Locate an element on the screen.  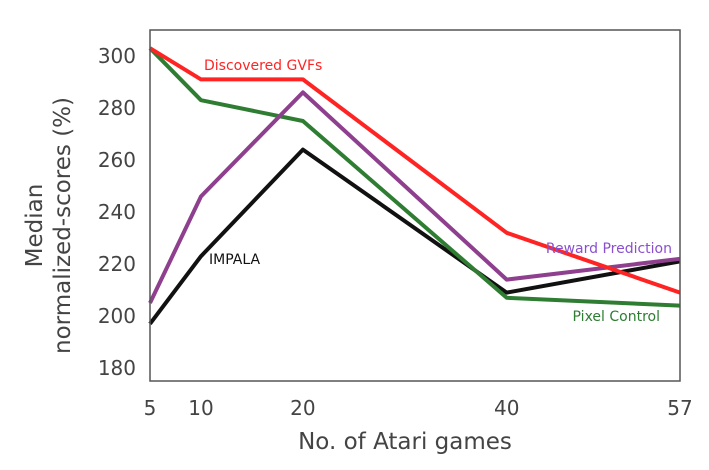
x-axis-title: No. of Atari games is located at coordinates (405, 442).